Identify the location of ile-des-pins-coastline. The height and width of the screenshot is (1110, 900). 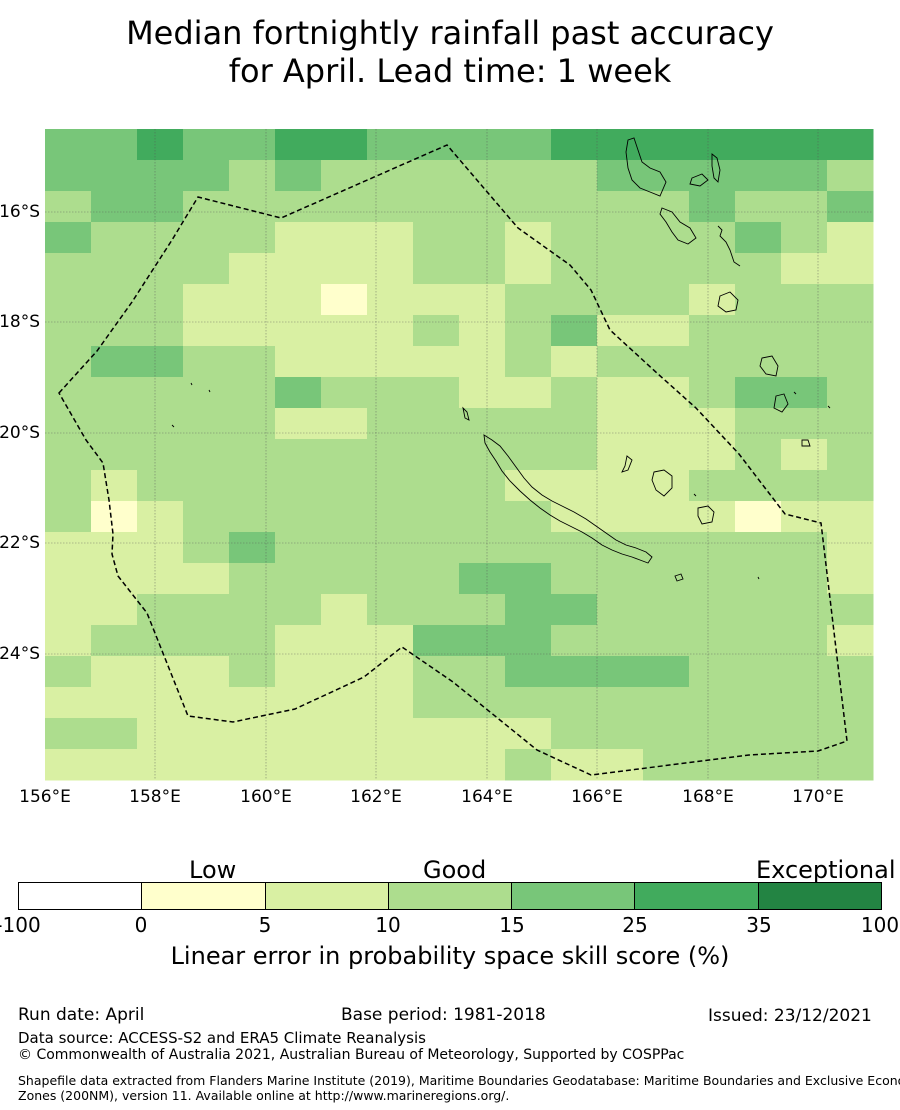
(679, 577).